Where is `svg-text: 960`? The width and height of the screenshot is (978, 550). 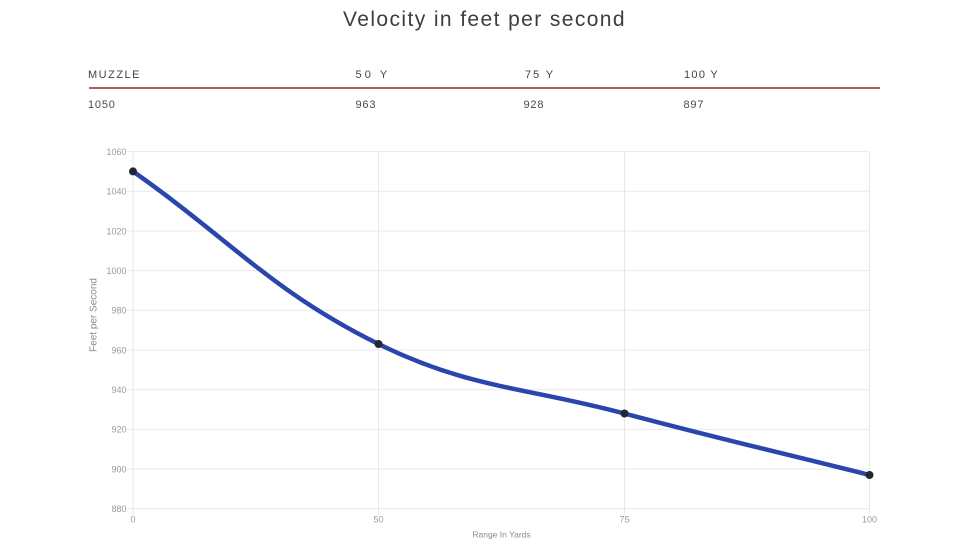 svg-text: 960 is located at coordinates (118, 350).